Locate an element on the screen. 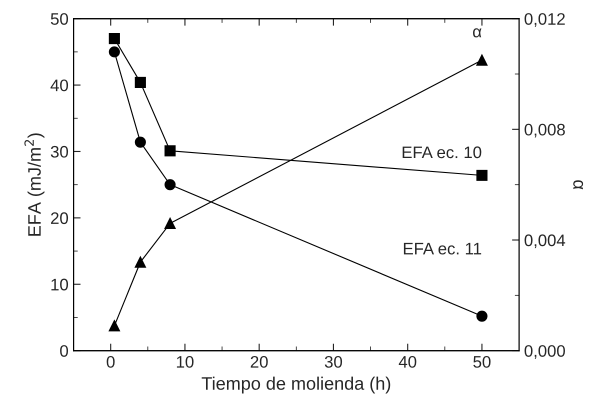 This screenshot has width=598, height=415. x-tick-label: 30 is located at coordinates (333, 362).